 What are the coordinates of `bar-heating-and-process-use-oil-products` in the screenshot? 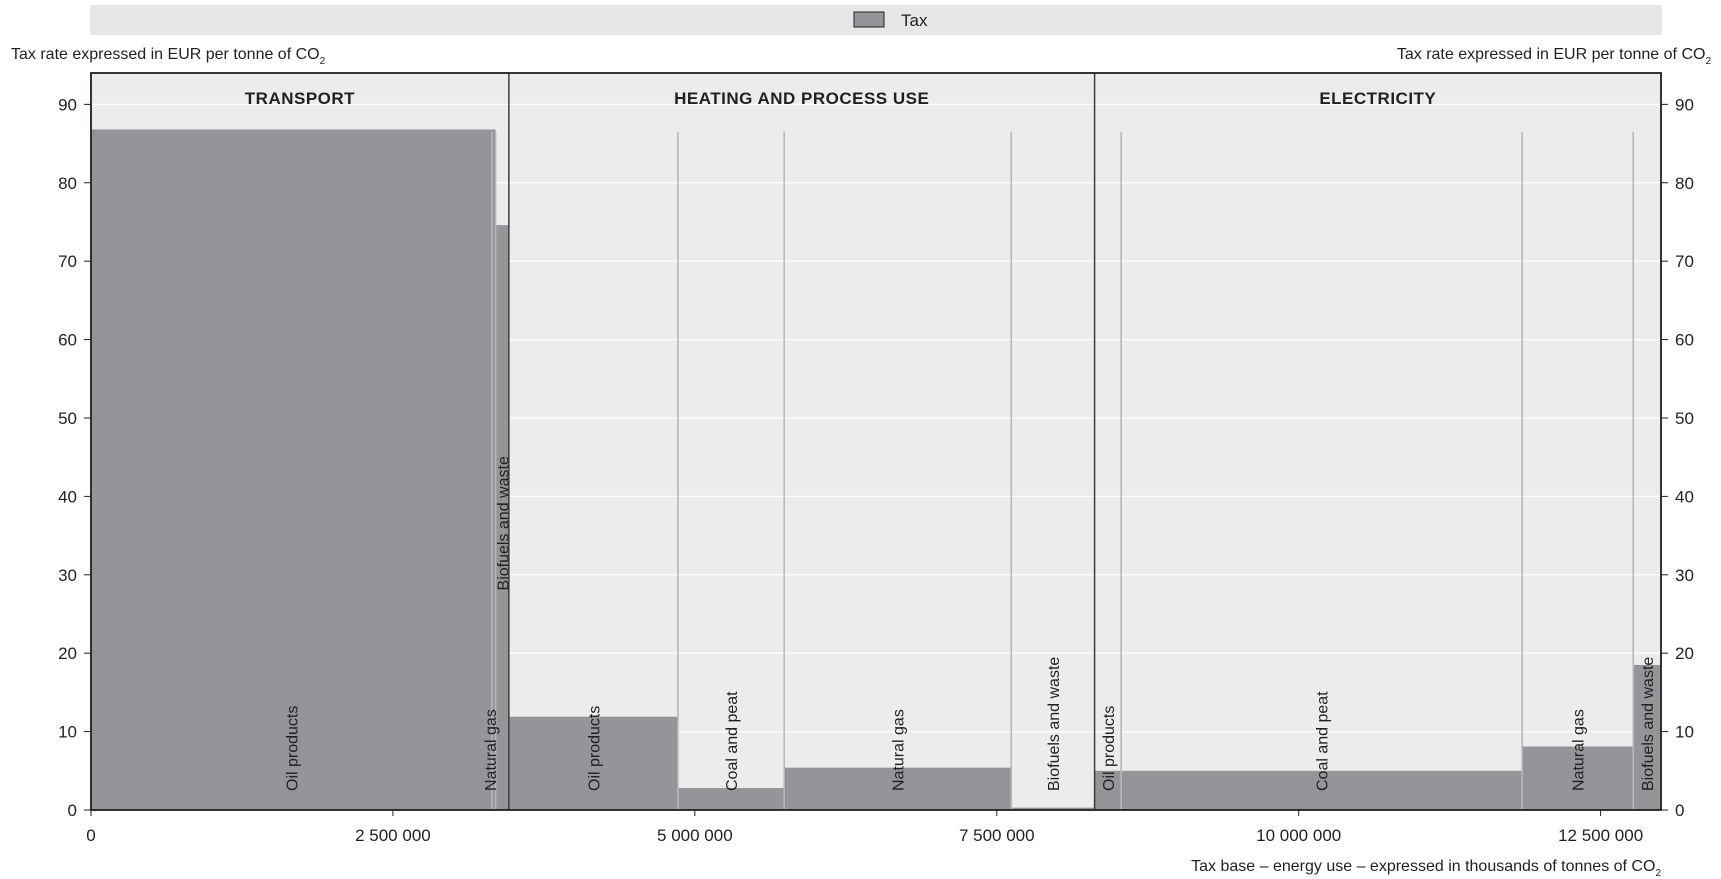 It's located at (593, 763).